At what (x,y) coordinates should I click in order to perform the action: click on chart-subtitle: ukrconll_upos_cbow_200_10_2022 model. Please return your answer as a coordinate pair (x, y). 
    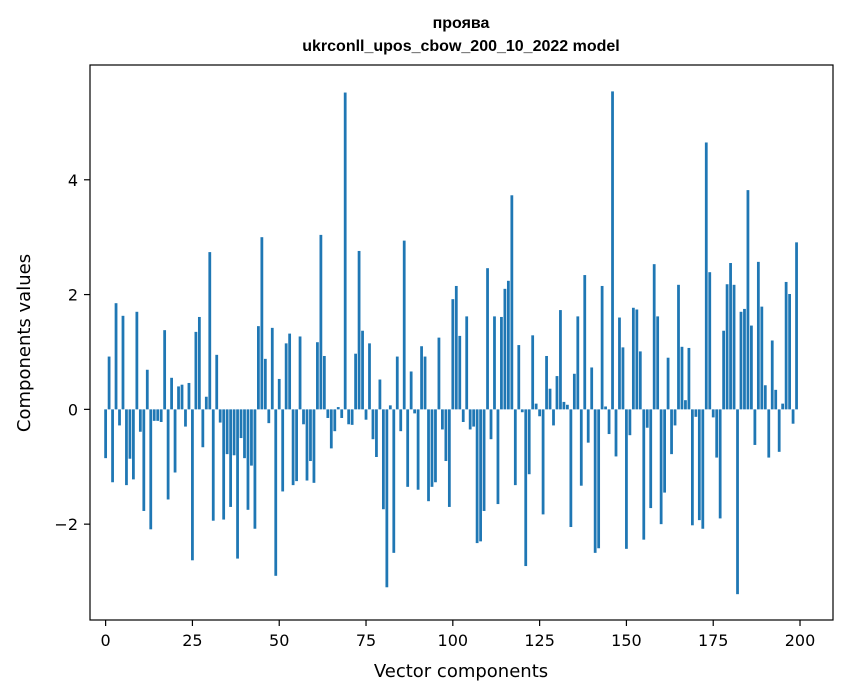
    Looking at the image, I should click on (460, 46).